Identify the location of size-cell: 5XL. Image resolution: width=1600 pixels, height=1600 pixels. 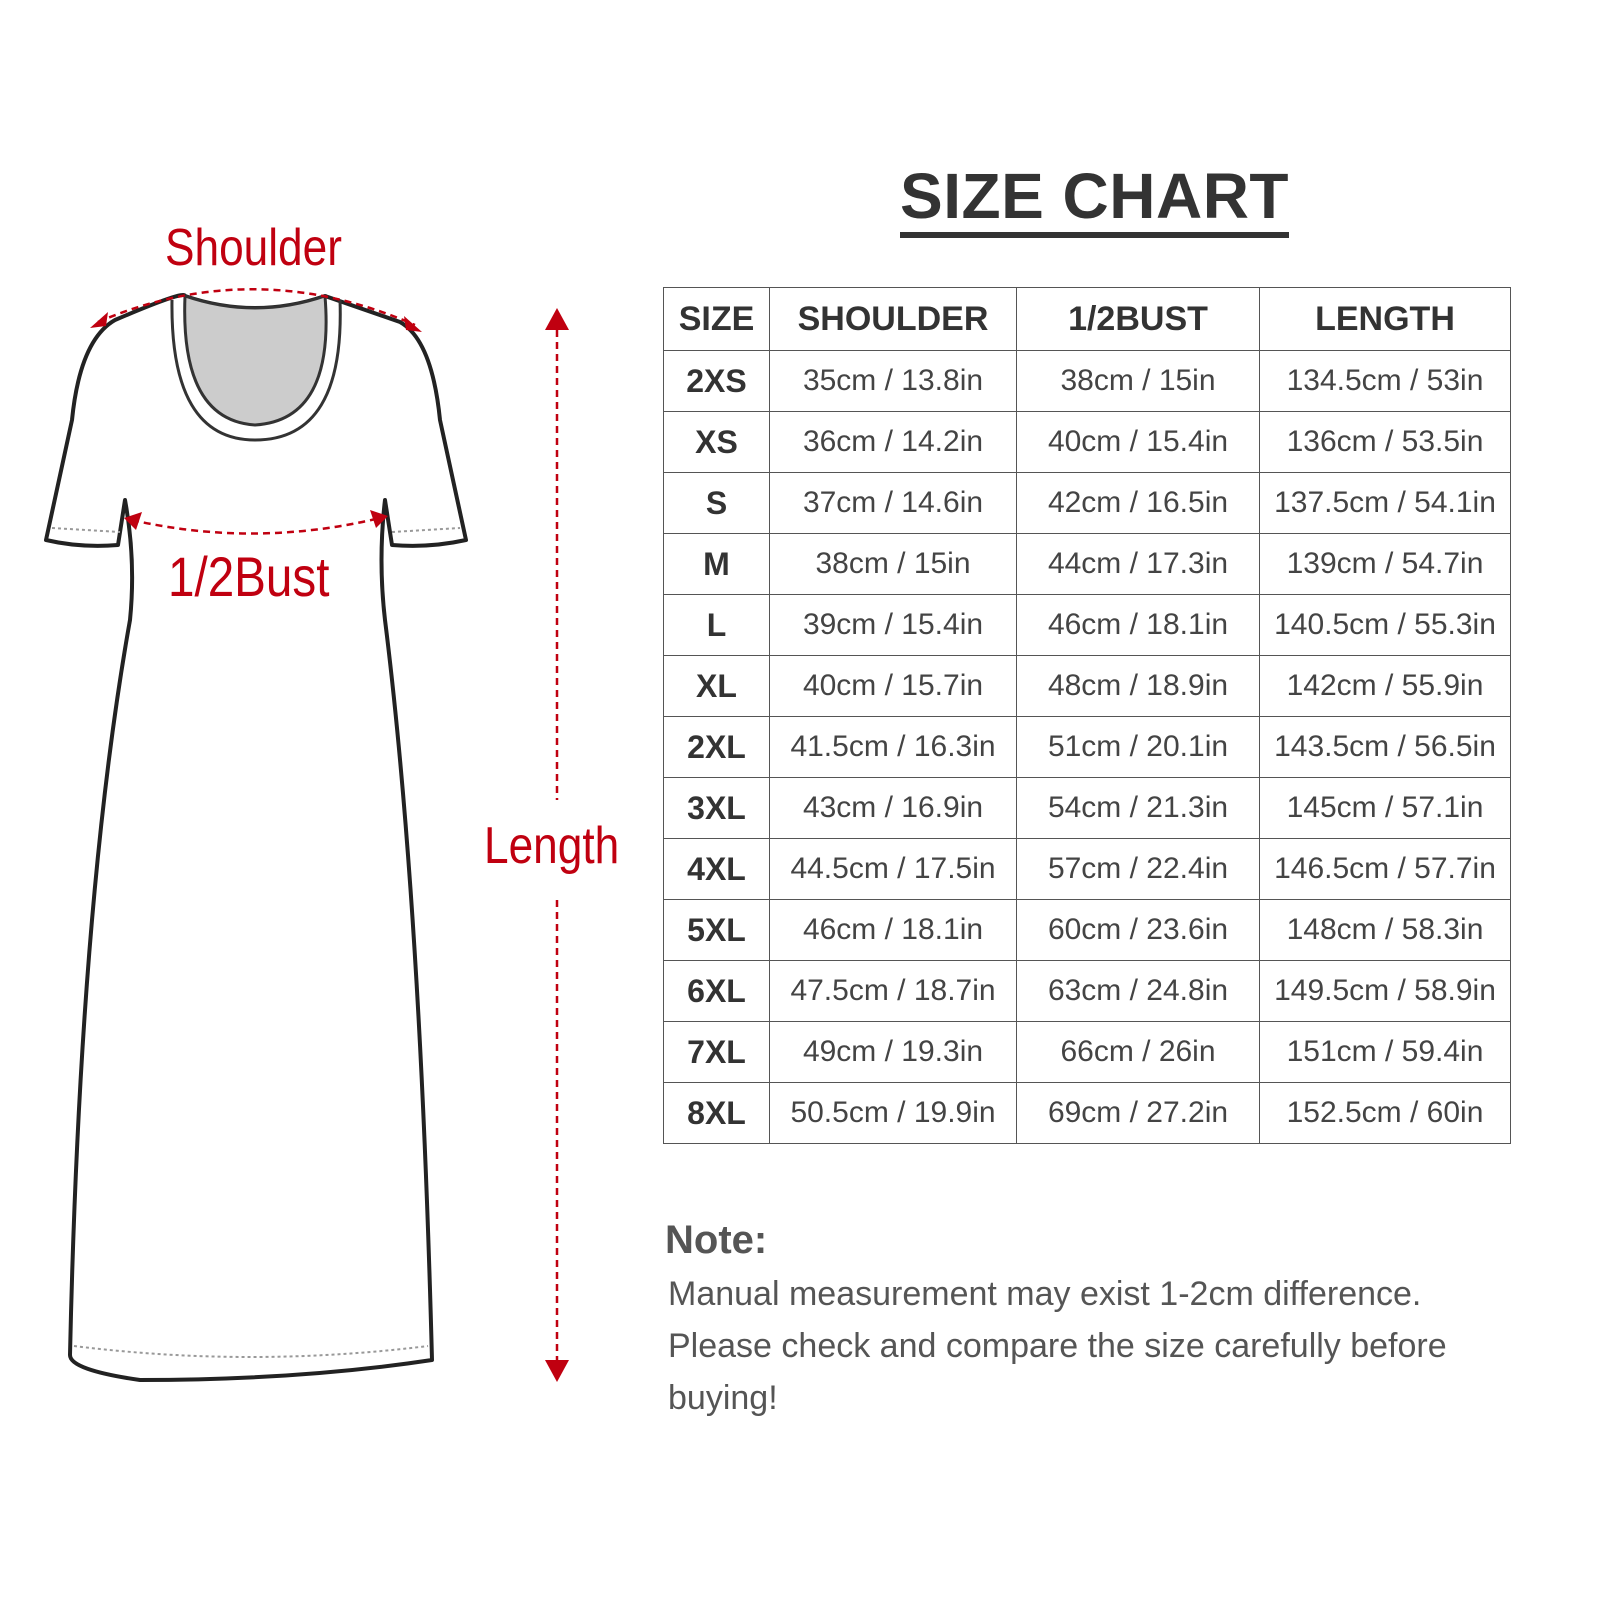
(716, 930).